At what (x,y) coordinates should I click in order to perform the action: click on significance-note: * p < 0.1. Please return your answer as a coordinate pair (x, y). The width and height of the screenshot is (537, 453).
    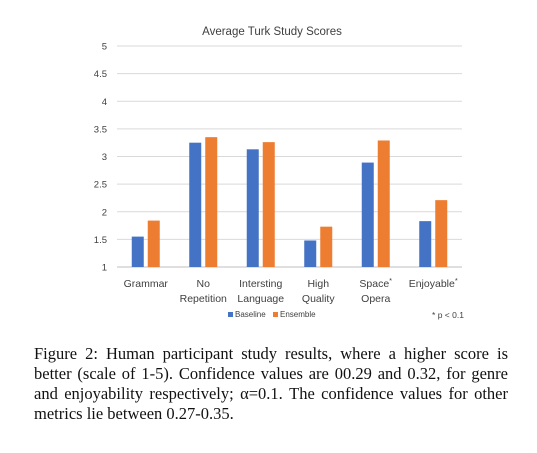
    Looking at the image, I should click on (448, 315).